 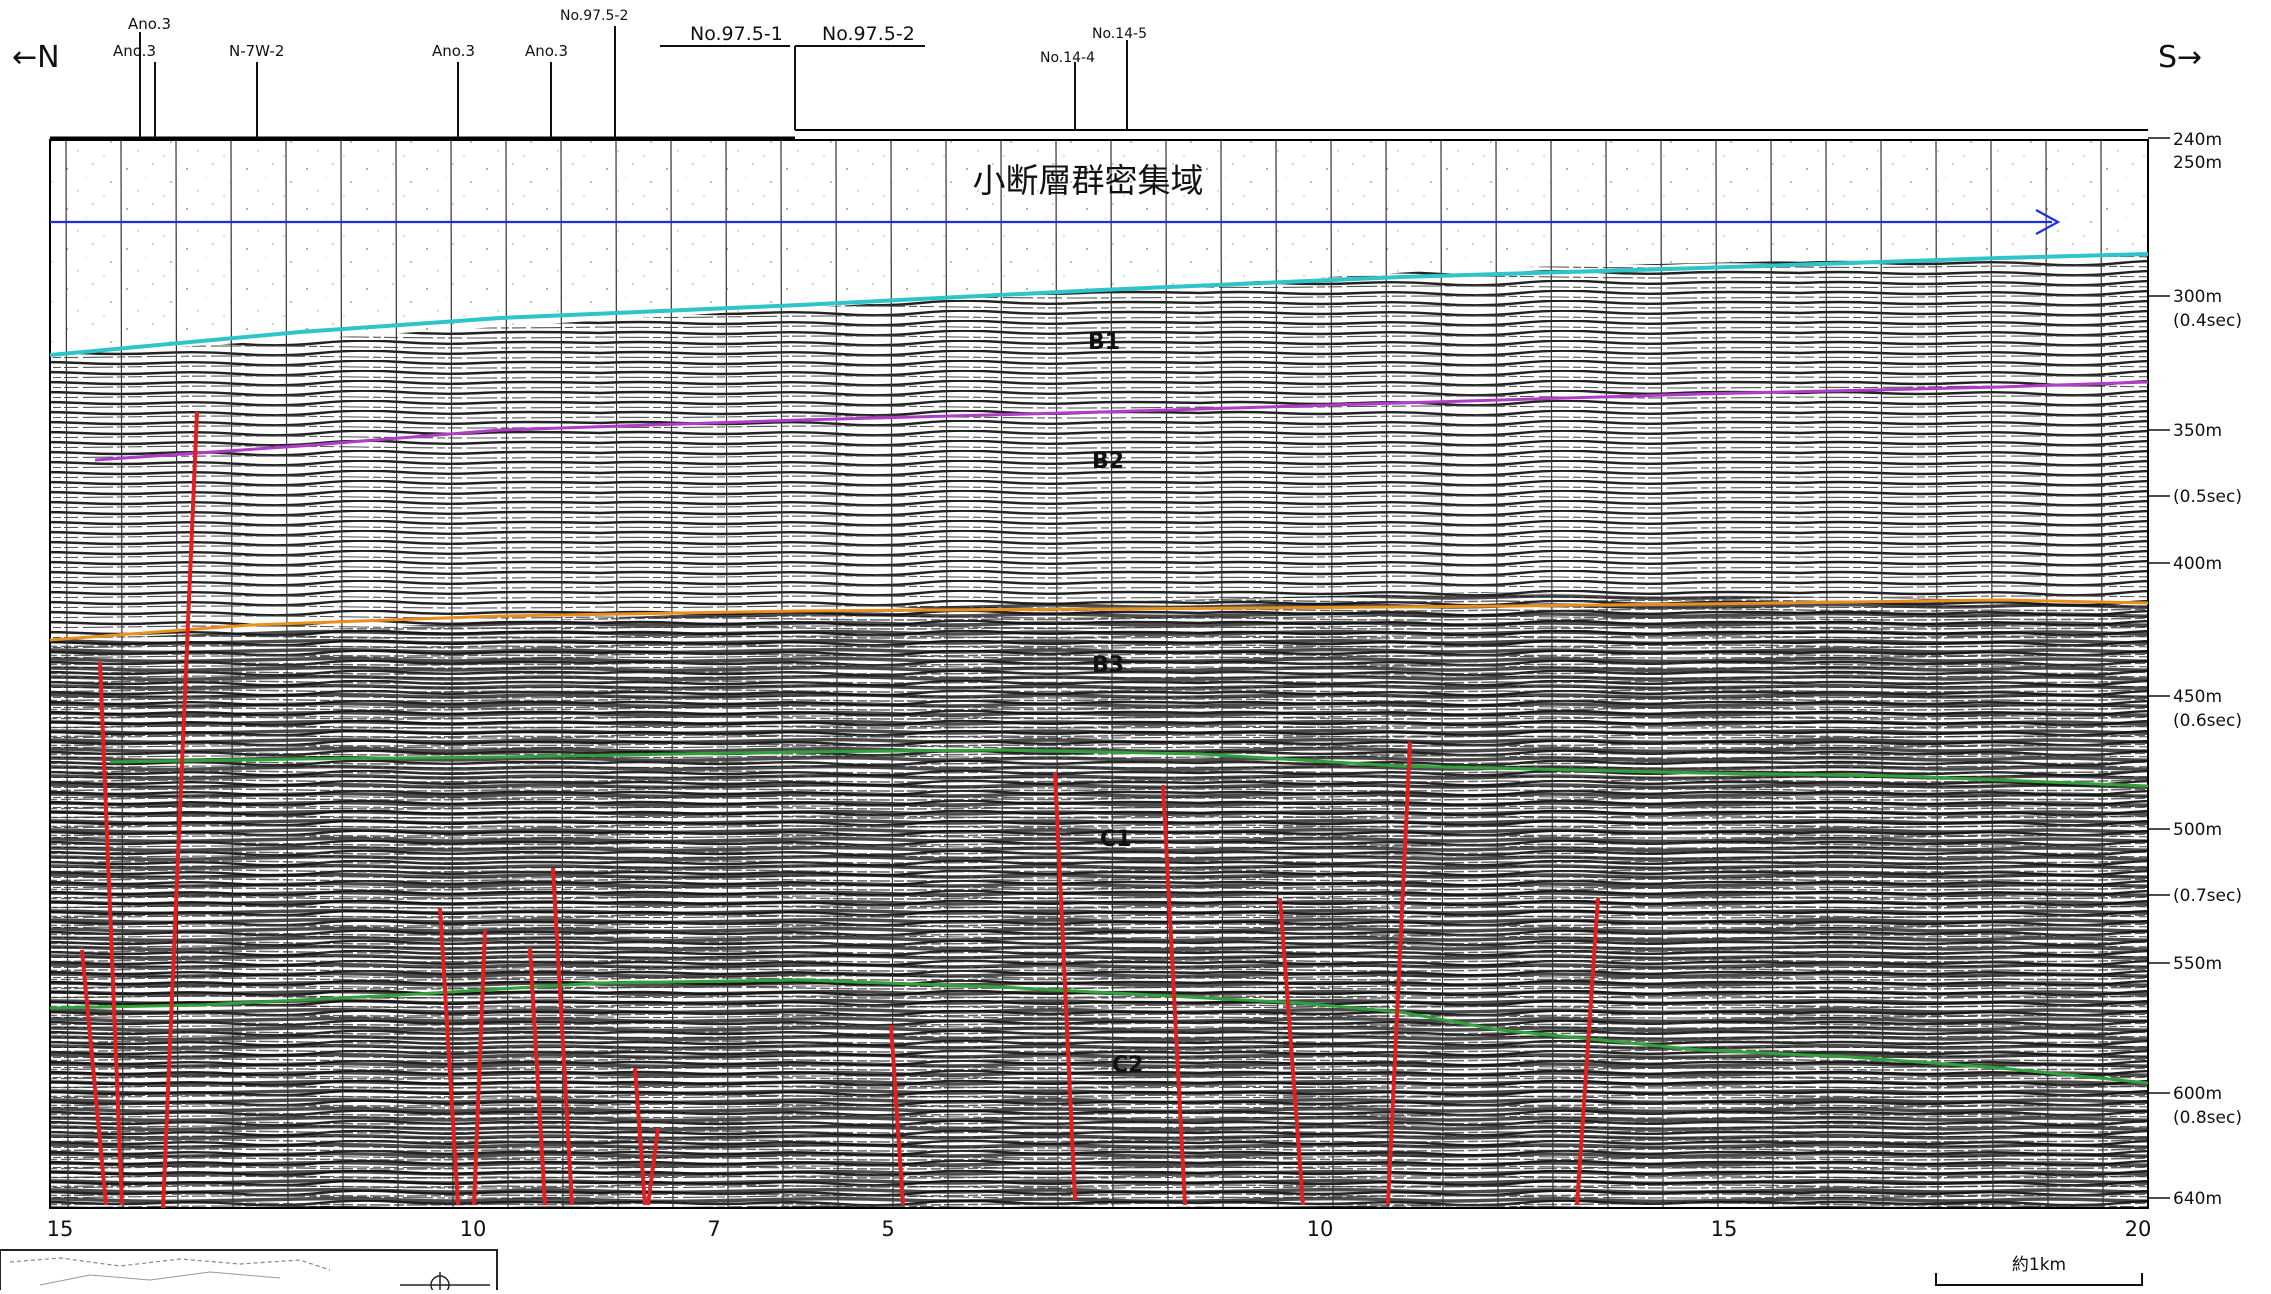 What do you see at coordinates (2039, 1279) in the screenshot?
I see `scale-bar-line` at bounding box center [2039, 1279].